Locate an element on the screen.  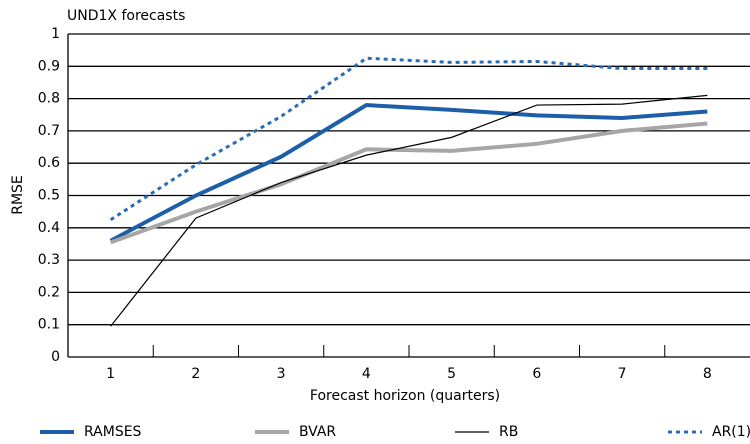
y-tick-label: 0.8 is located at coordinates (49, 99).